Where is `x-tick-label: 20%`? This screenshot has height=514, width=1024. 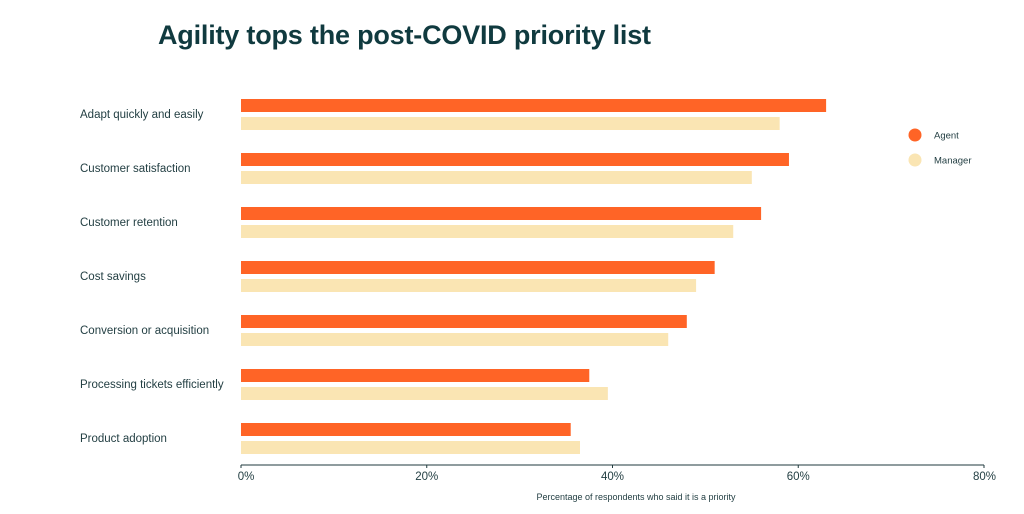
x-tick-label: 20% is located at coordinates (426, 477).